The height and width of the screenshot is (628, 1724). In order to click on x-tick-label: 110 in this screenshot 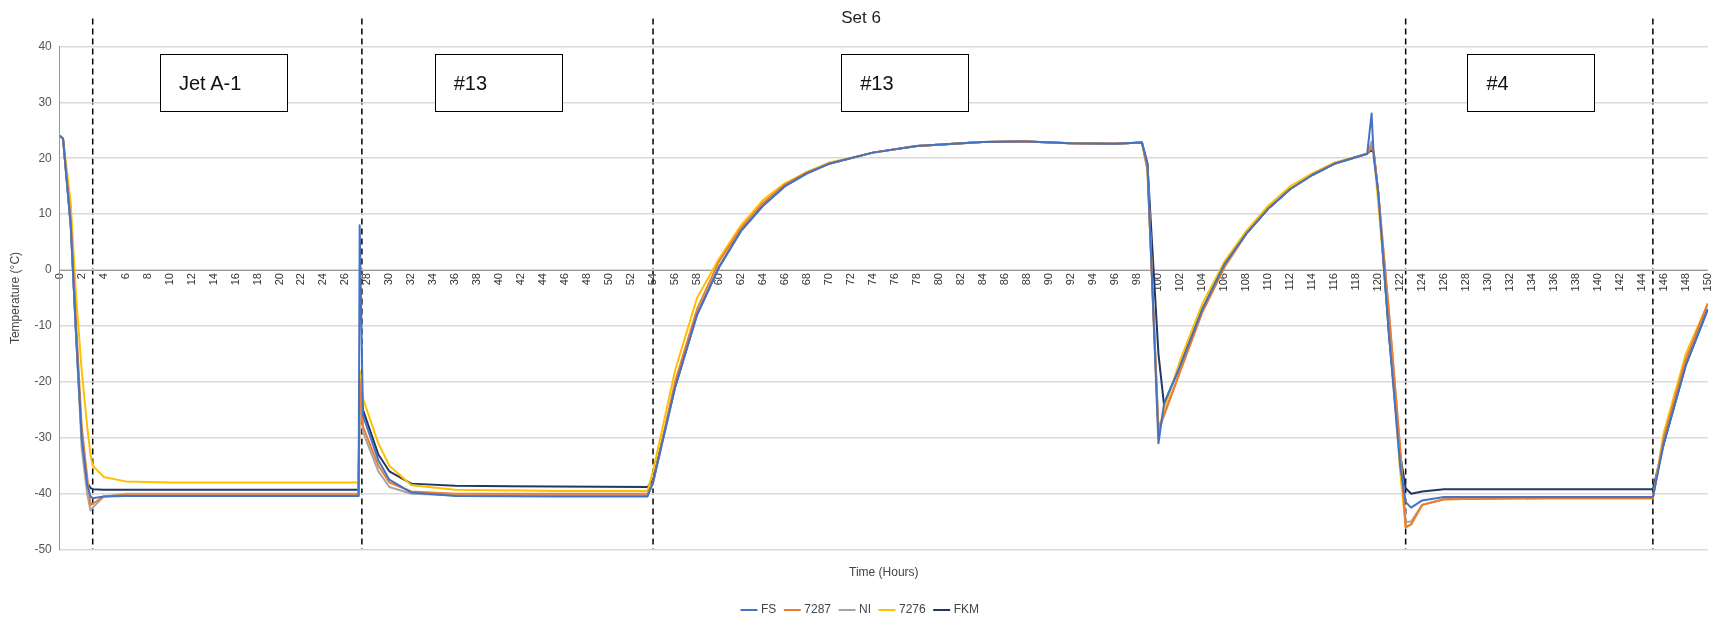, I will do `click(1267, 282)`.